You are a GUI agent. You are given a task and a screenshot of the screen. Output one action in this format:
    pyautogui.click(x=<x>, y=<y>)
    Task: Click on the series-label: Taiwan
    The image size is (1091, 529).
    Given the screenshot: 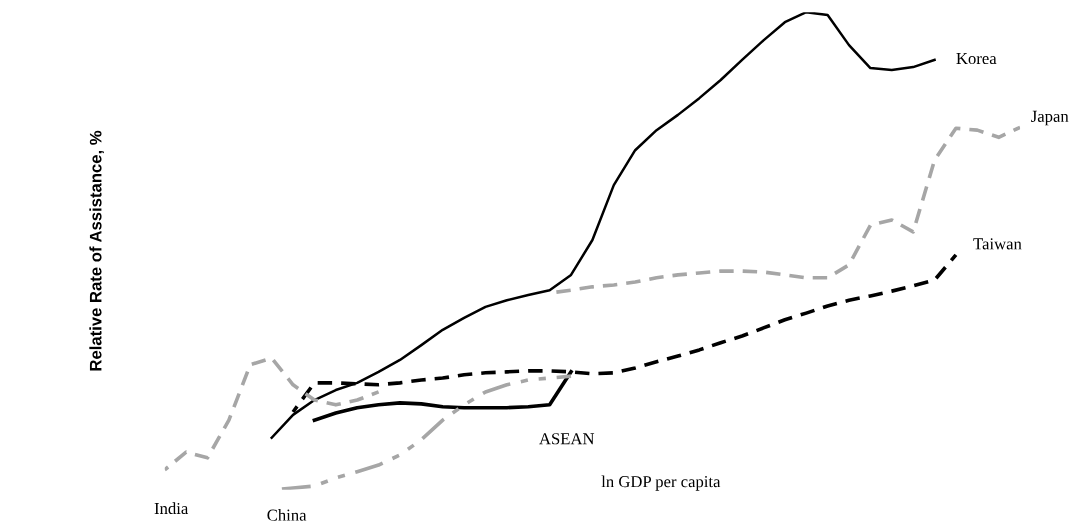 What is the action you would take?
    pyautogui.click(x=997, y=244)
    